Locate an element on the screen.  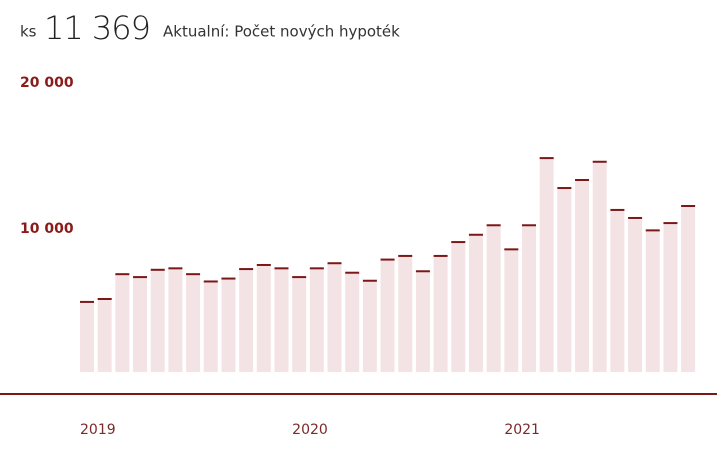
headline-label: Aktualní: Počet nových hypoték is located at coordinates (281, 32).